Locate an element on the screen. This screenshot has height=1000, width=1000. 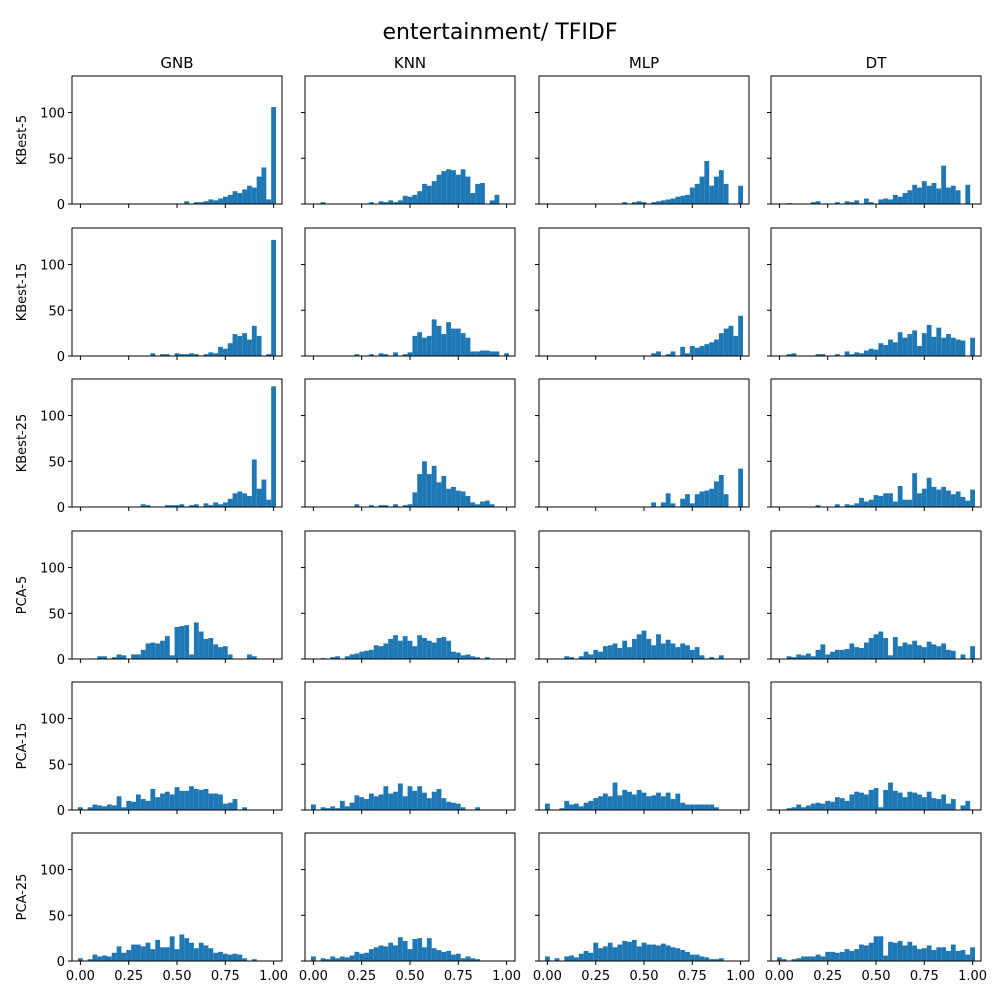
y-tick-label: 0 is located at coordinates (61, 660).